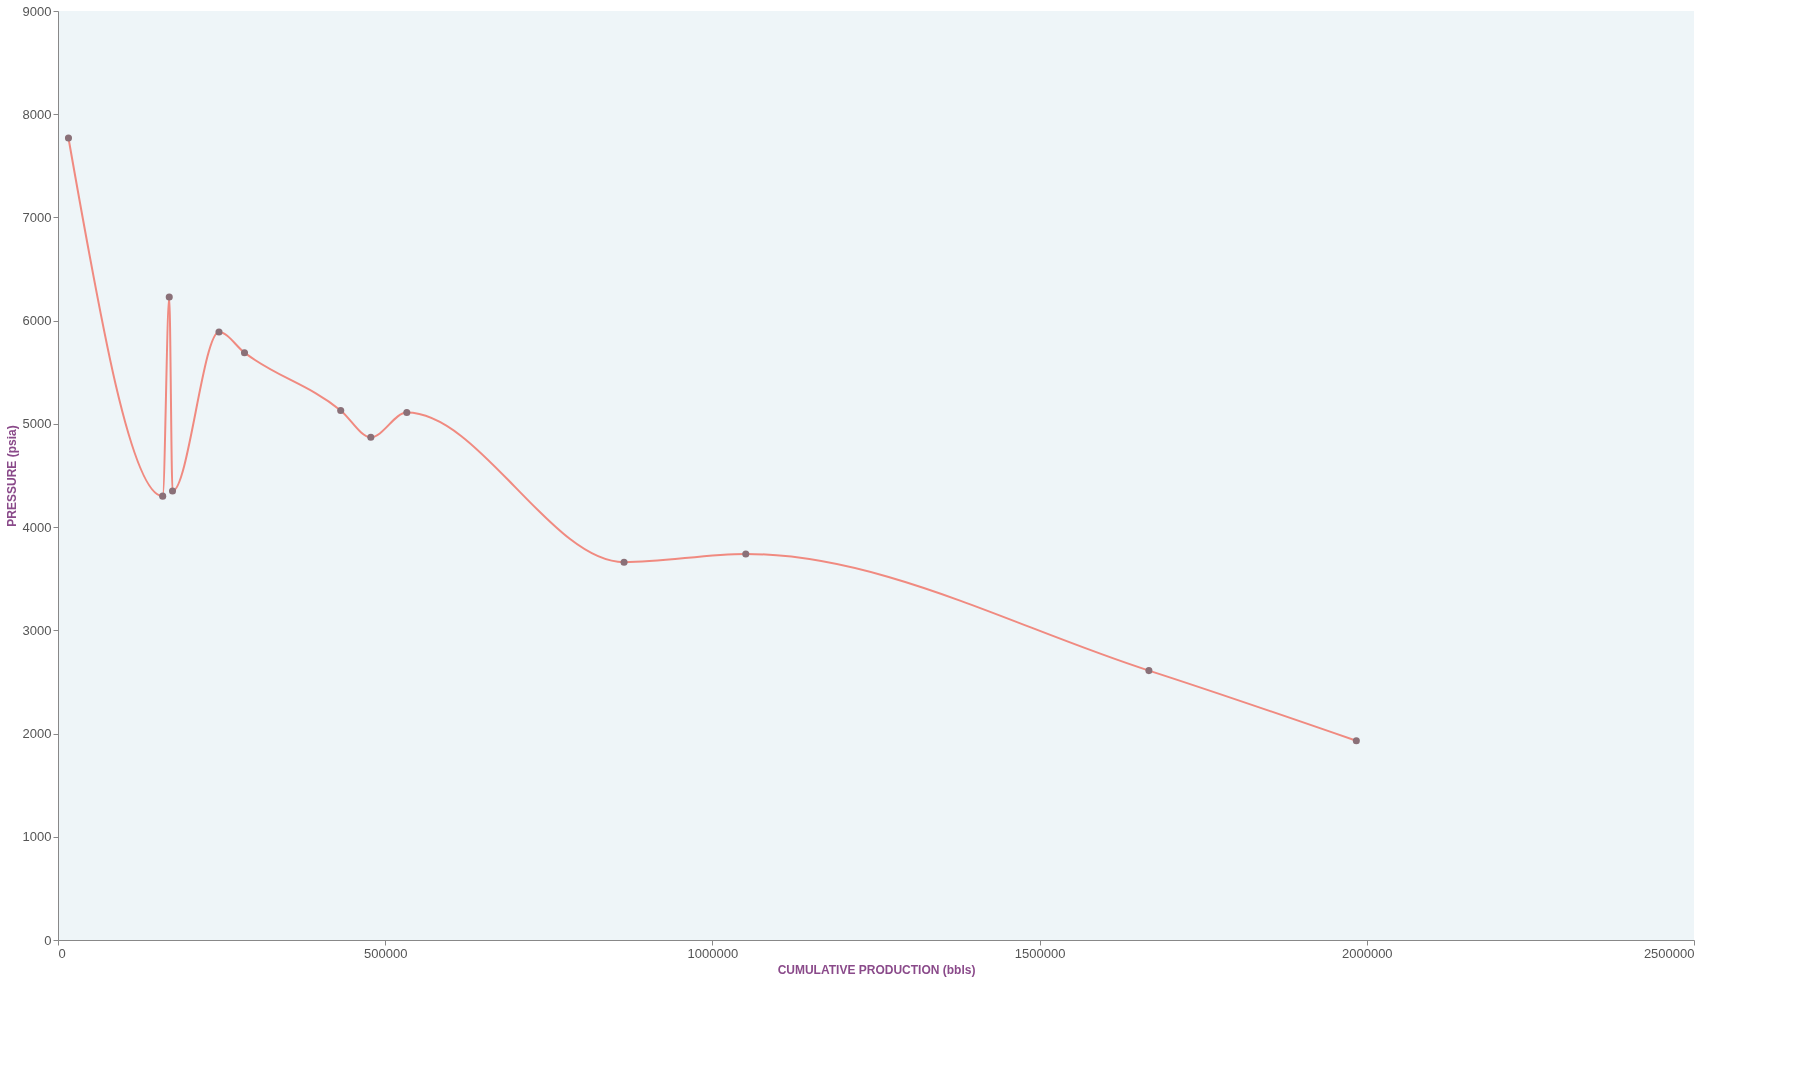  What do you see at coordinates (37, 321) in the screenshot?
I see `y-tick-label: 6000` at bounding box center [37, 321].